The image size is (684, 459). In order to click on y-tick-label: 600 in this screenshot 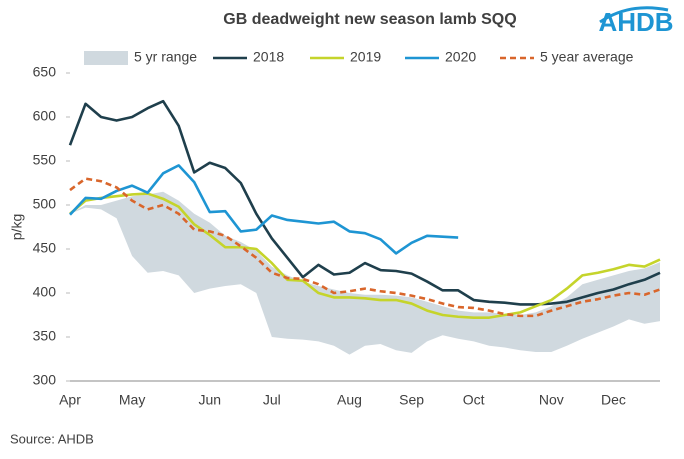, I will do `click(45, 116)`.